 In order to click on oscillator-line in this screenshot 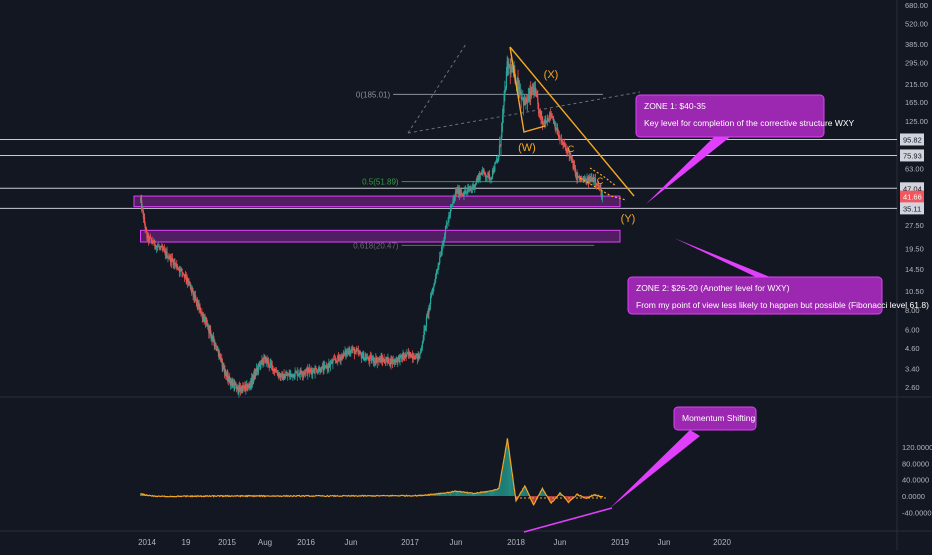, I will do `click(372, 472)`.